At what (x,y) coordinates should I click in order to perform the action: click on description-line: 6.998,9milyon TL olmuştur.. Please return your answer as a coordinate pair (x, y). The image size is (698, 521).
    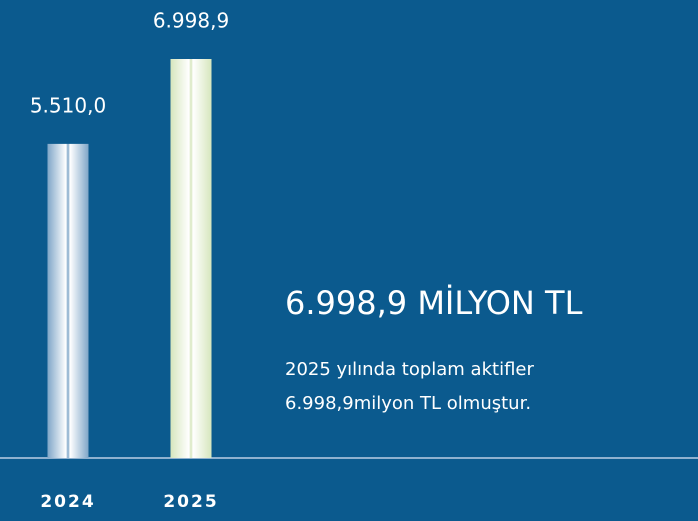
    Looking at the image, I should click on (408, 403).